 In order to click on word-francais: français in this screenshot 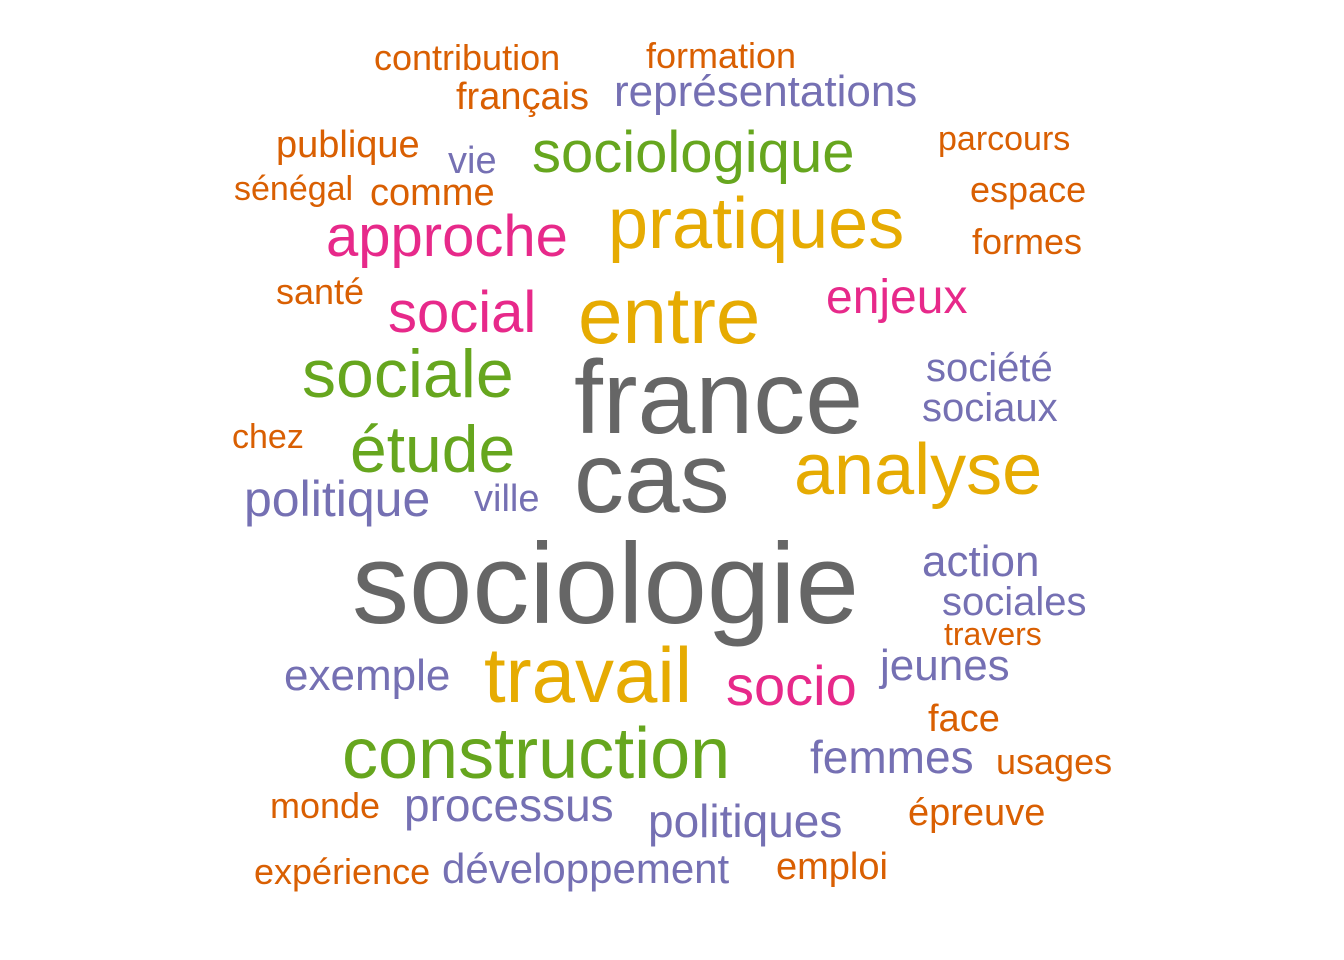, I will do `click(523, 97)`.